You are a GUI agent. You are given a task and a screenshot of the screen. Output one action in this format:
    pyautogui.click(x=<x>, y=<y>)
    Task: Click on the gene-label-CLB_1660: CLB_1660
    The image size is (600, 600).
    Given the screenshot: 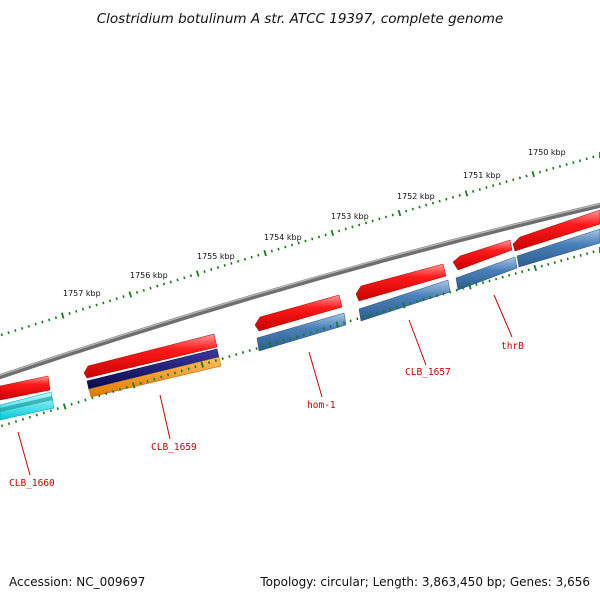 What is the action you would take?
    pyautogui.click(x=32, y=483)
    